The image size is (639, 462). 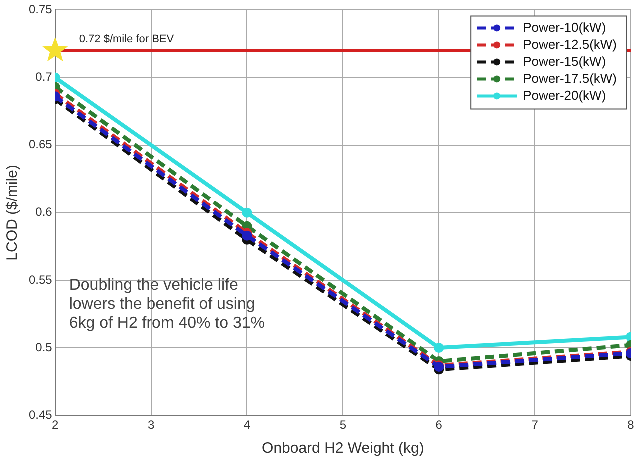 What do you see at coordinates (13, 212) in the screenshot?
I see `y-axis-title: LCOD ($/mile)` at bounding box center [13, 212].